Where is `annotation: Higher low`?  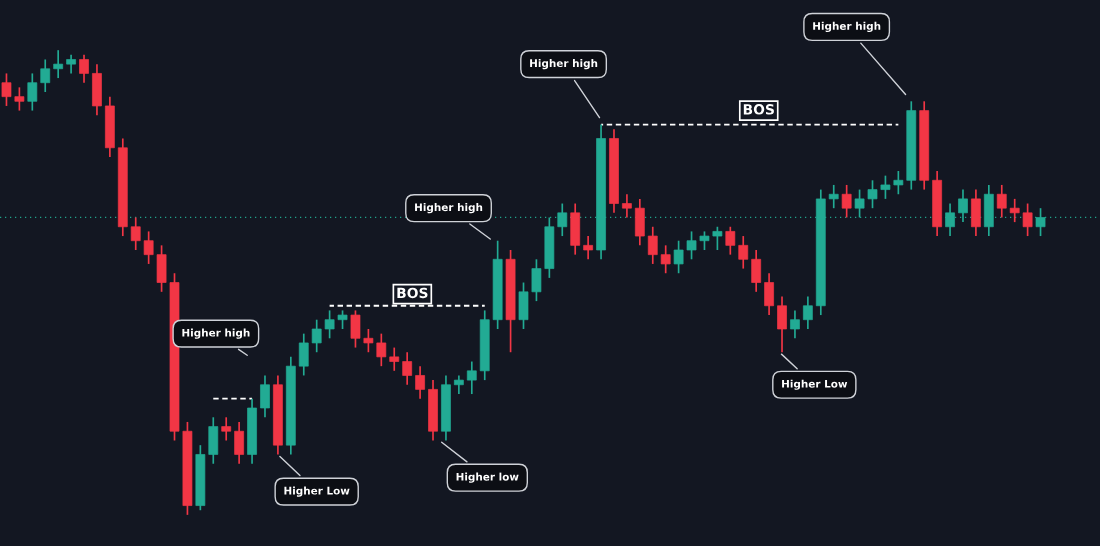
annotation: Higher low is located at coordinates (487, 477).